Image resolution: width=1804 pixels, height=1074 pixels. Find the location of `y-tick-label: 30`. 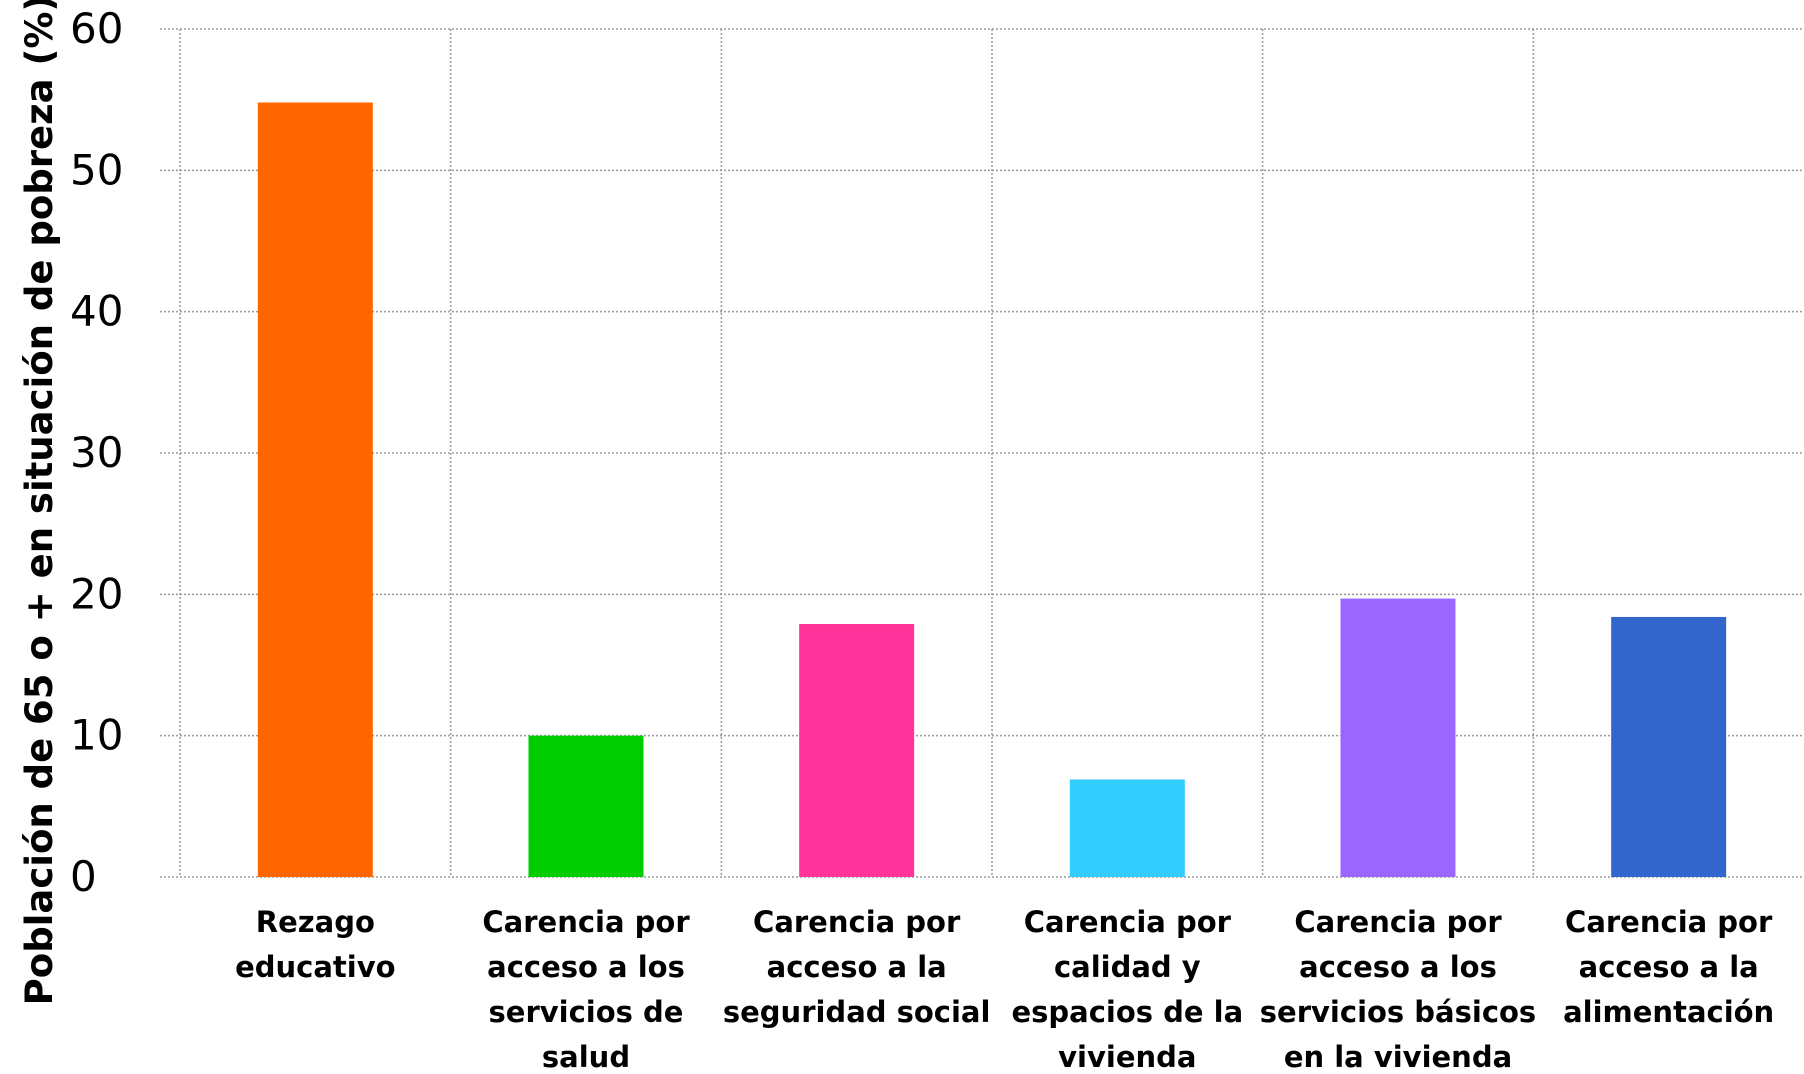

y-tick-label: 30 is located at coordinates (96, 452).